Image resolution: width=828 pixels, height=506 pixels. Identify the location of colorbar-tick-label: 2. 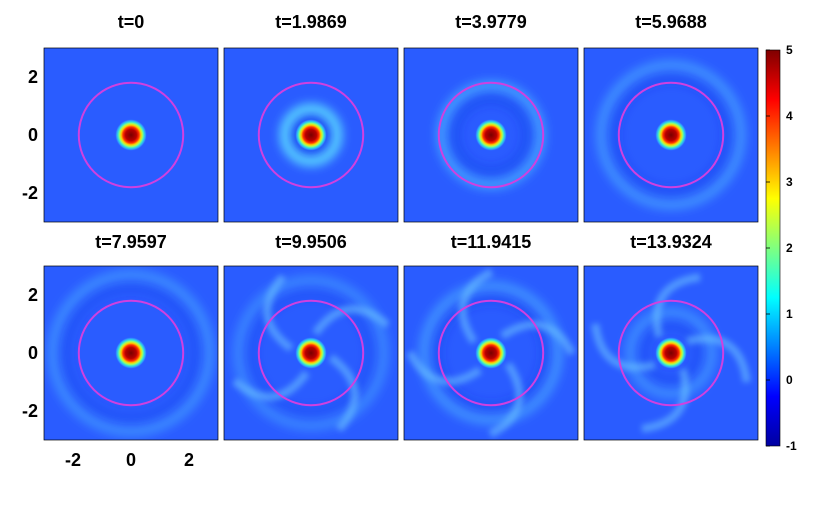
(789, 248).